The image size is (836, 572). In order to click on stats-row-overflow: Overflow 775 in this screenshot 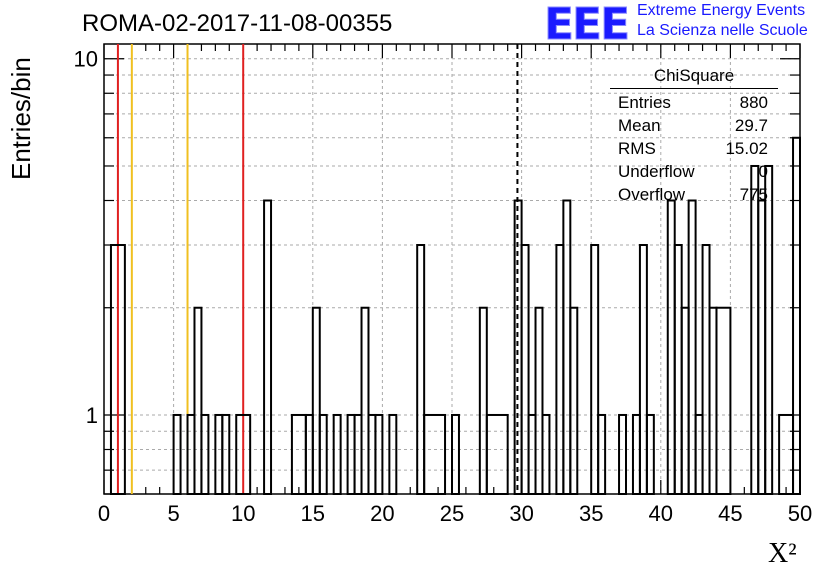, I will do `click(694, 194)`.